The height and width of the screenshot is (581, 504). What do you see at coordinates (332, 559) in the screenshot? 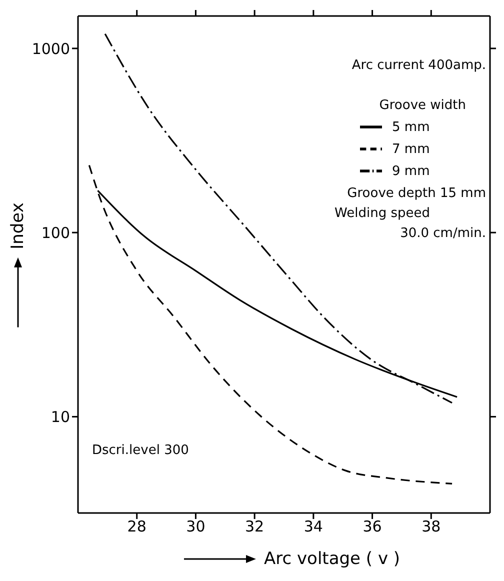
I see `x-axis-title: Arc voltage ( v )` at bounding box center [332, 559].